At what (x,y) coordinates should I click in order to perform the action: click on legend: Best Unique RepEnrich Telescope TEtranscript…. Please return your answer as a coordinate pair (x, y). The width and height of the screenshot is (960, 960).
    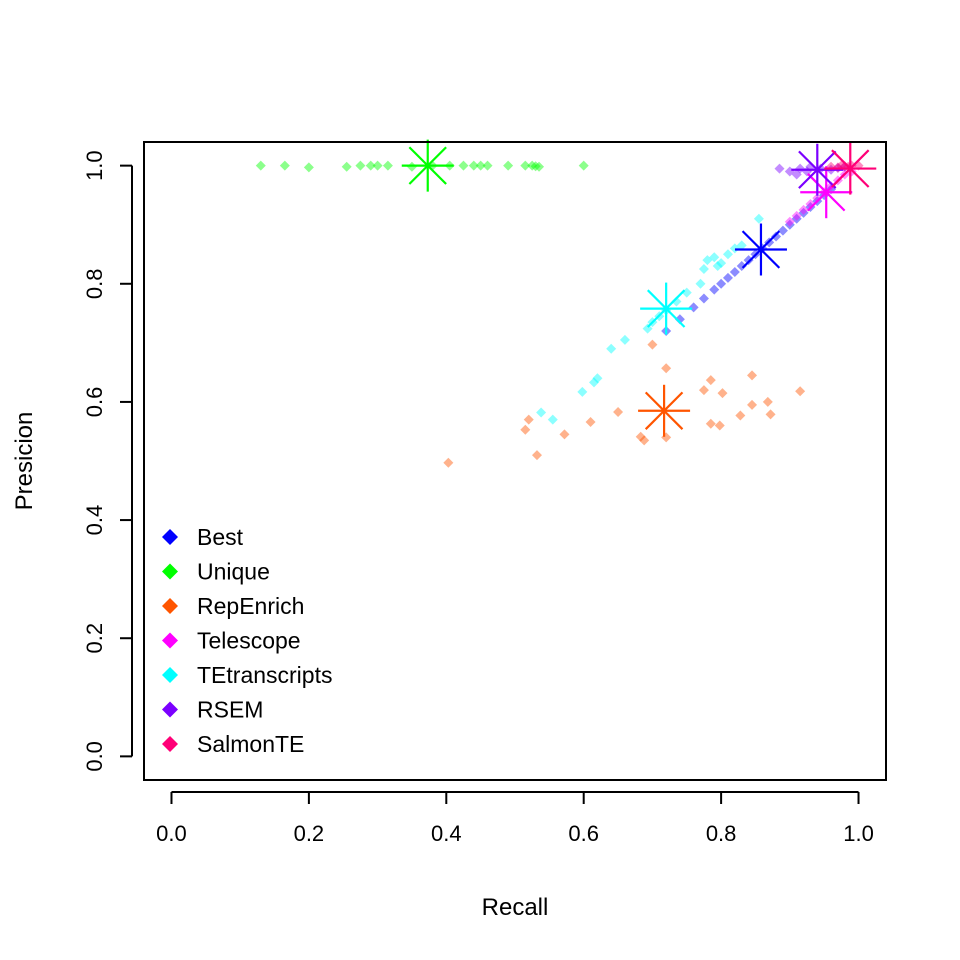
    Looking at the image, I should click on (247, 640).